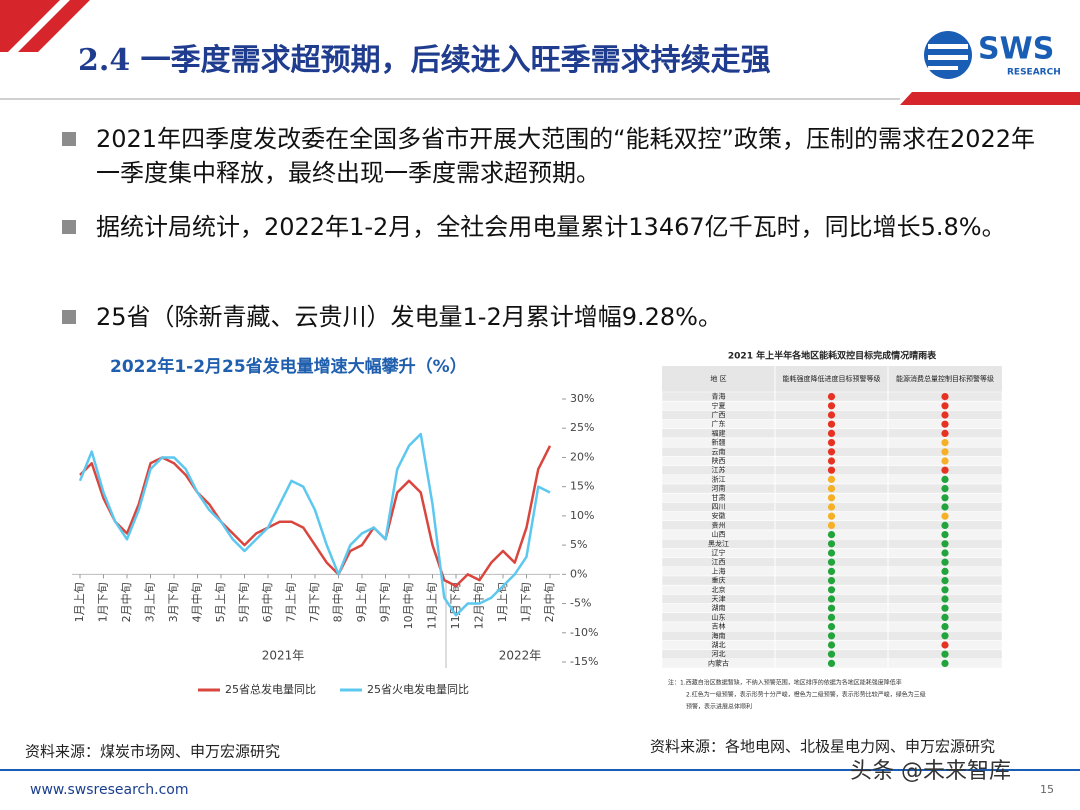  Describe the element at coordinates (719, 423) in the screenshot. I see `table-cell: 广东` at that location.